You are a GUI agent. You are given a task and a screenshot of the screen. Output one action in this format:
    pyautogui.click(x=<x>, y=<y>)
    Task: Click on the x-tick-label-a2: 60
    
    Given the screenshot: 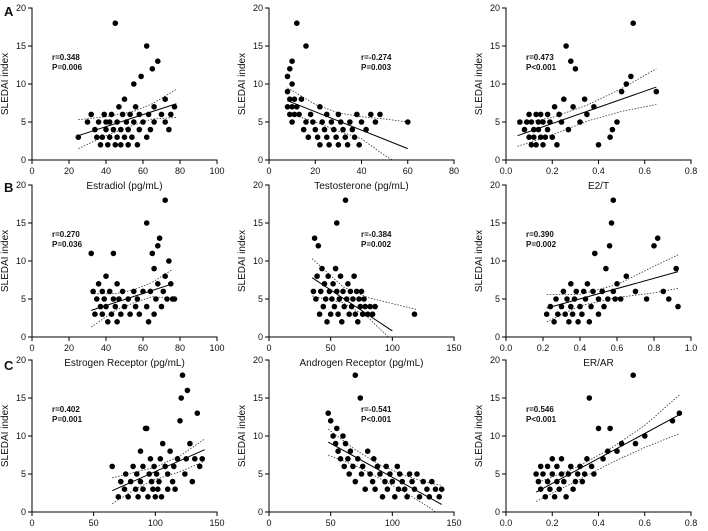 What is the action you would take?
    pyautogui.click(x=408, y=171)
    